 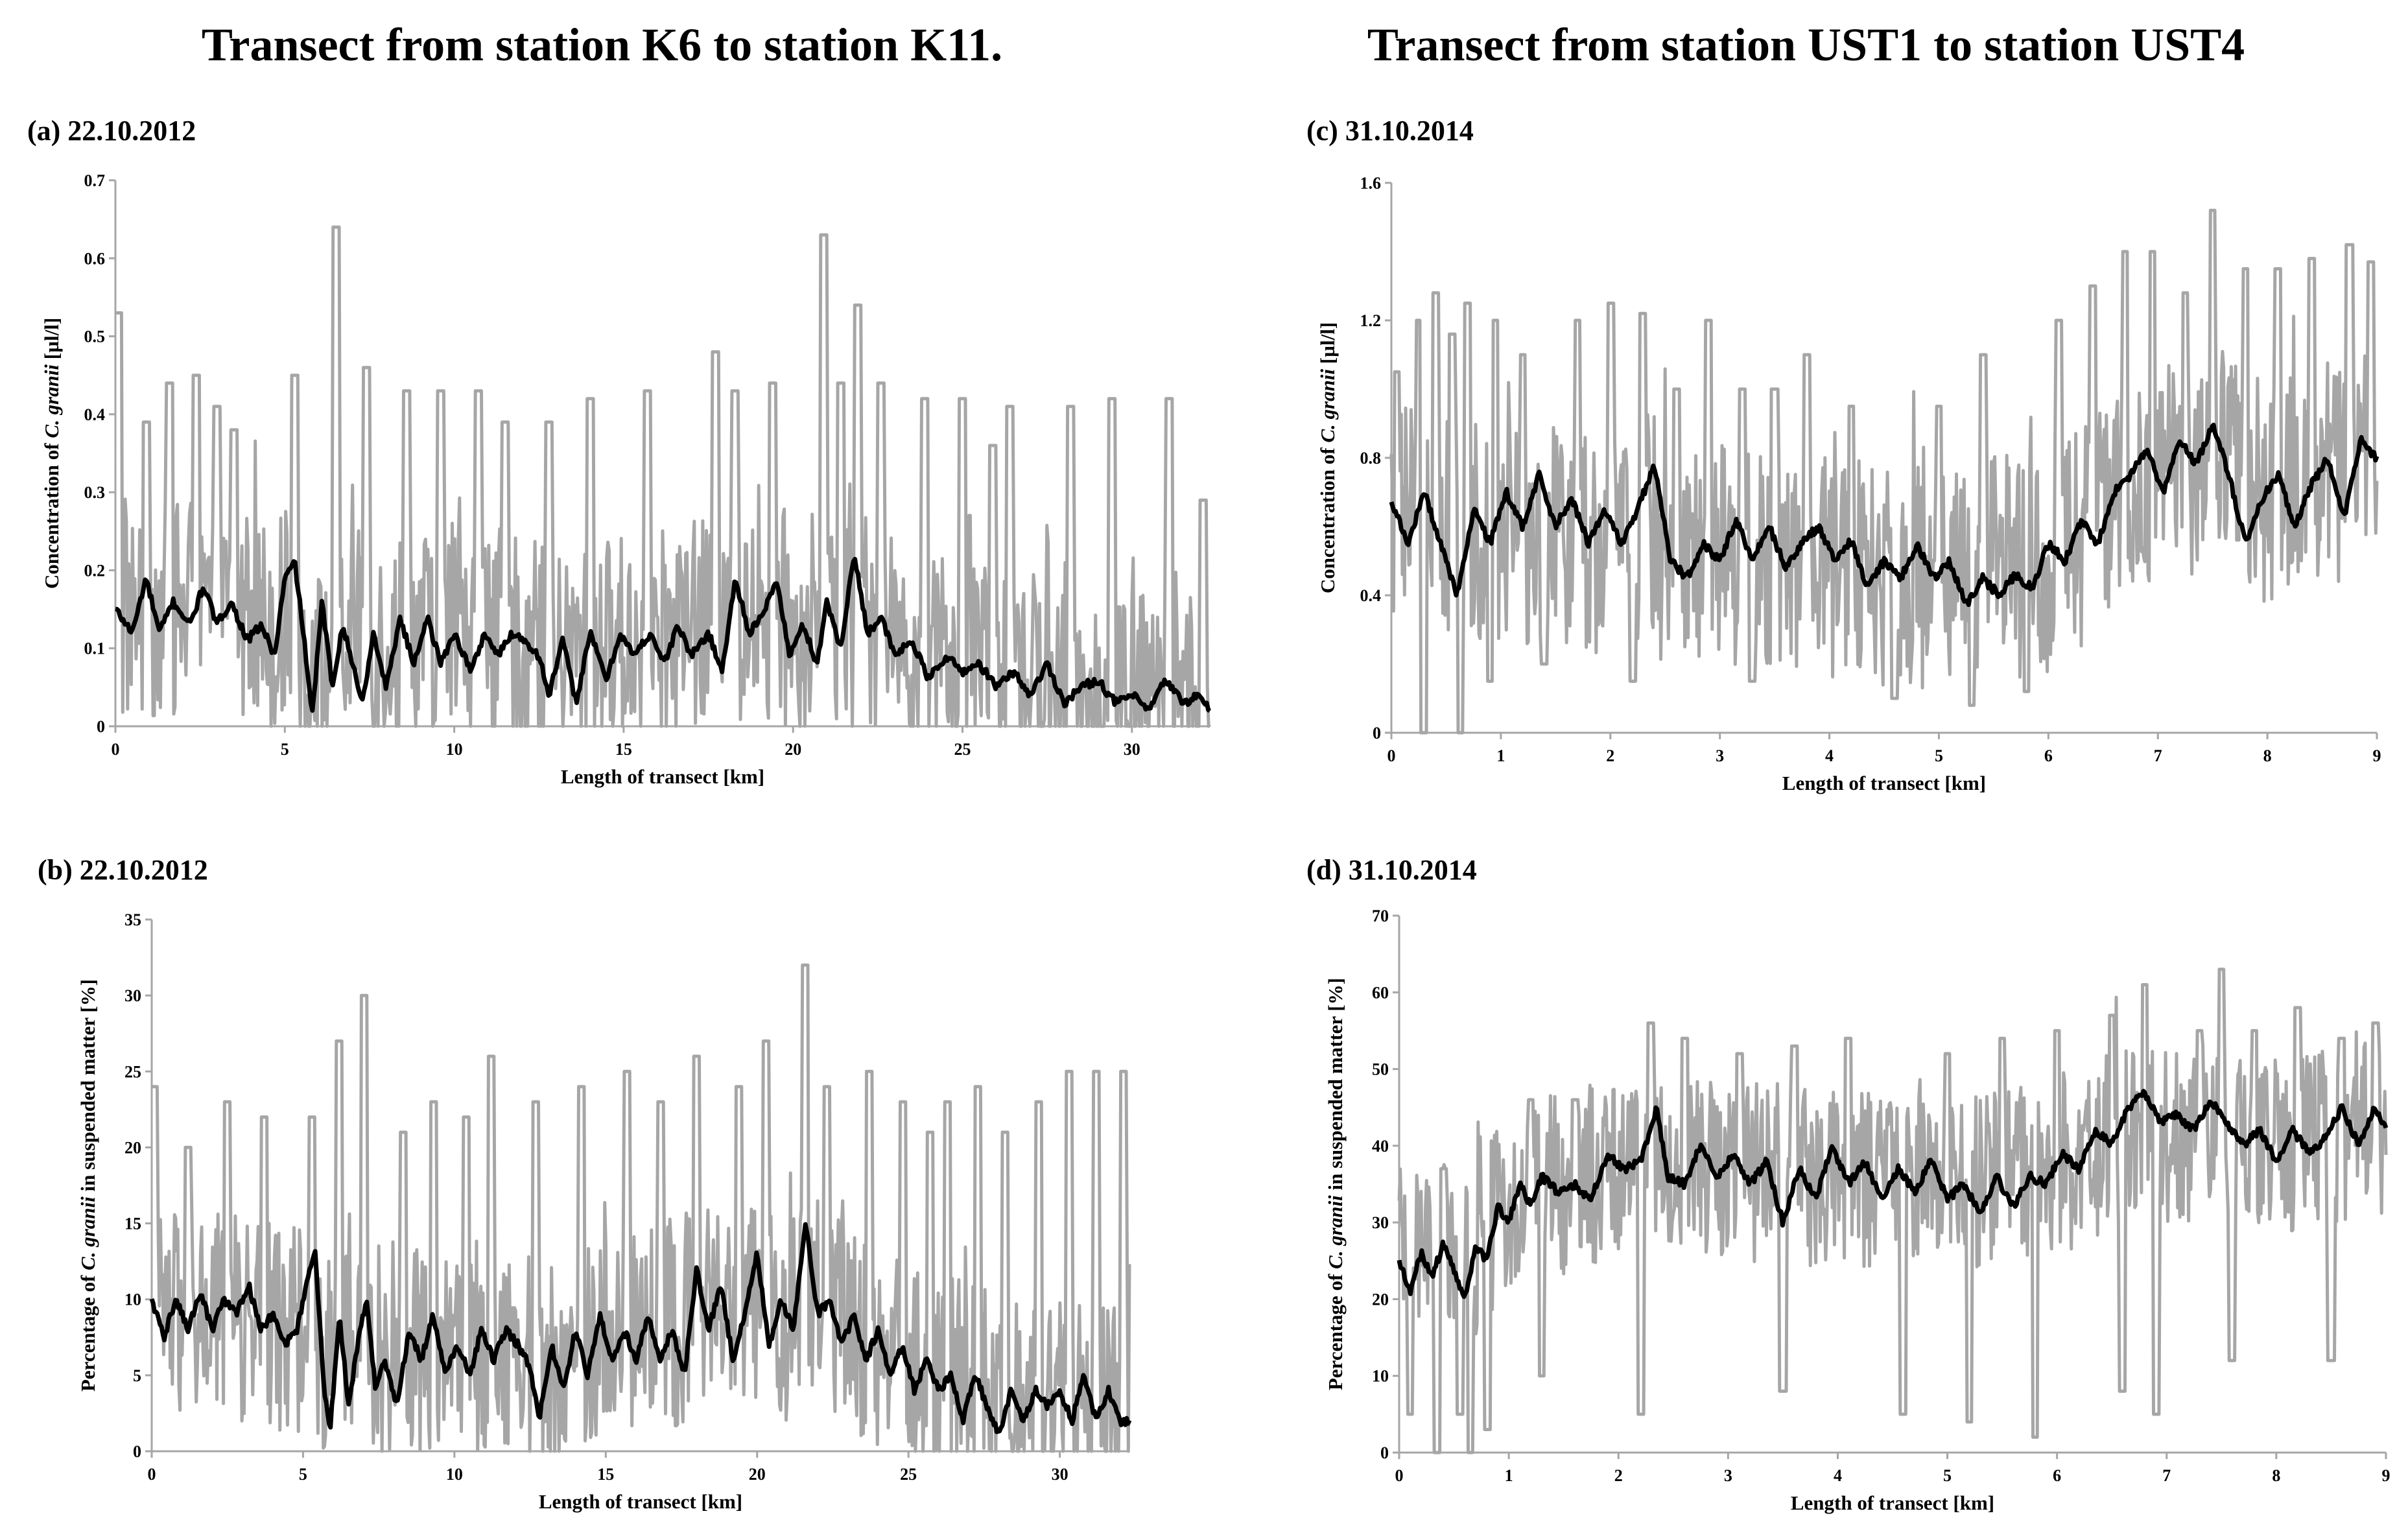 I want to click on chart-c-y-tick-label: 0, so click(x=1377, y=733).